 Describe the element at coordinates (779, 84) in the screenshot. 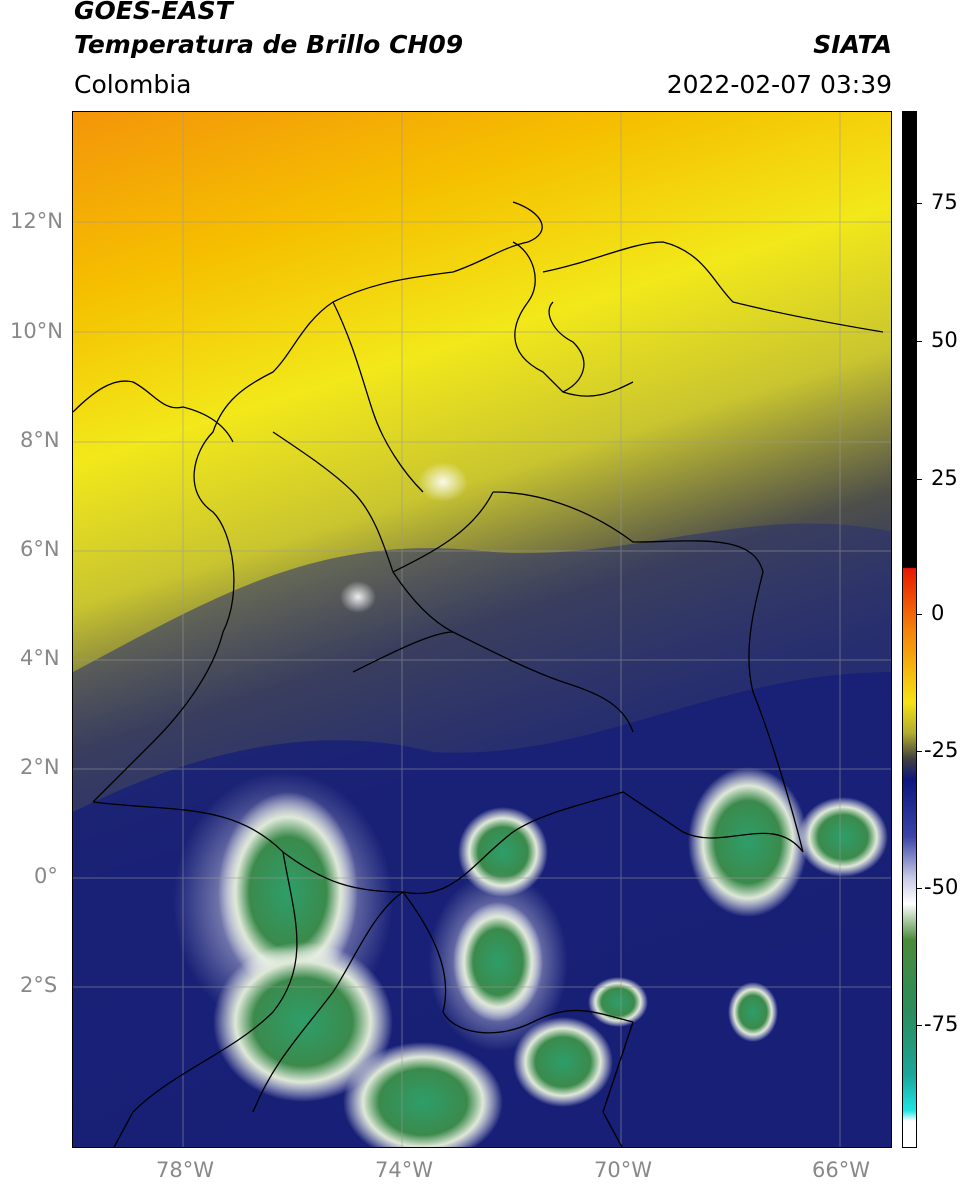

I see `datetime-label: 2022-02-07 03:39` at that location.